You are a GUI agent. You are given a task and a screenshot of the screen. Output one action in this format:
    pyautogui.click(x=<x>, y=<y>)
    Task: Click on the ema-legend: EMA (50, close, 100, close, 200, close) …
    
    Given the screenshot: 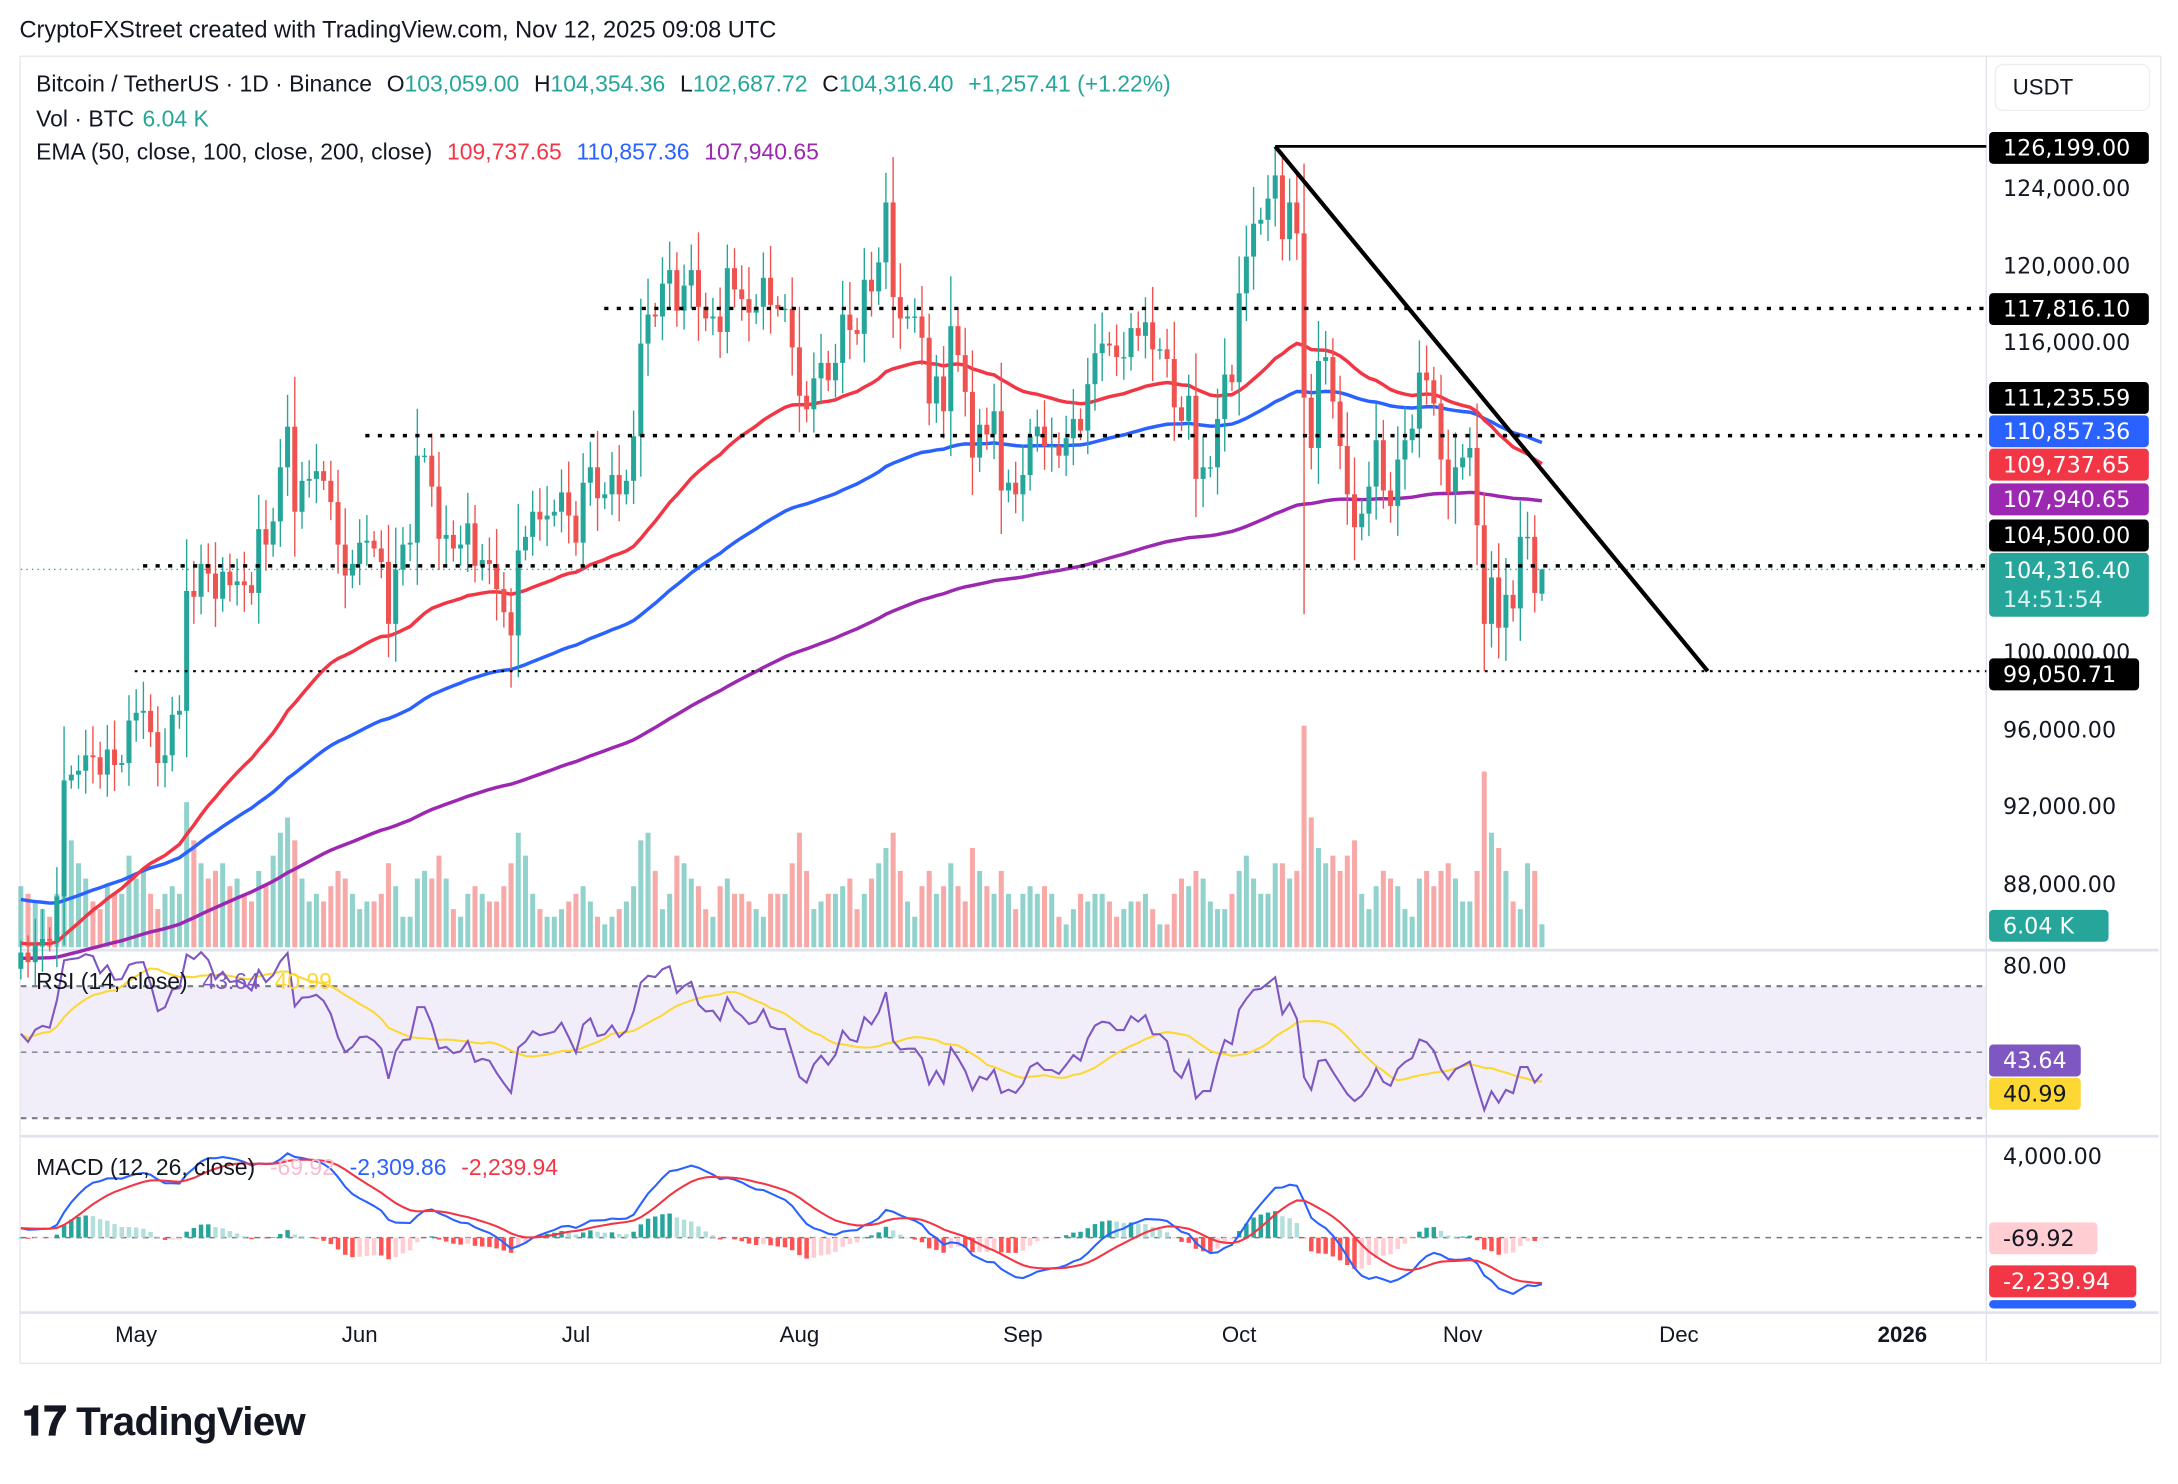 What is the action you would take?
    pyautogui.click(x=427, y=153)
    